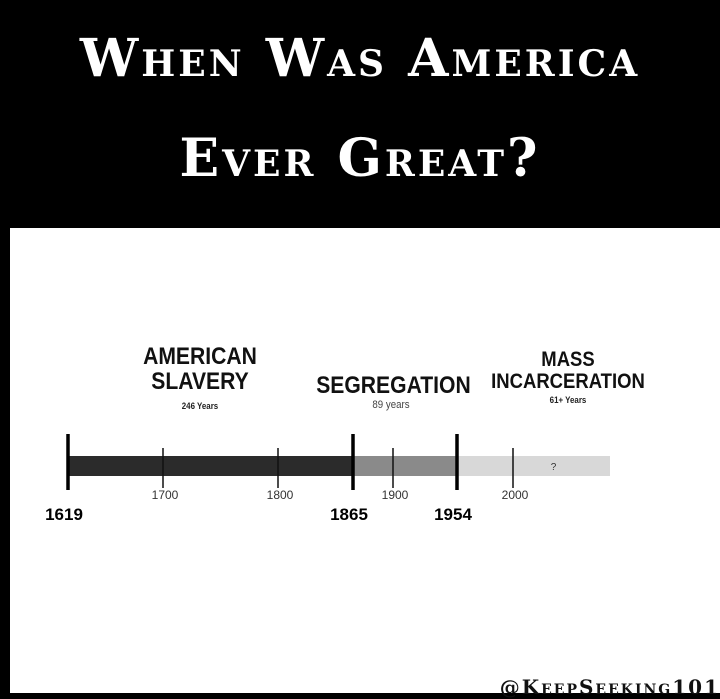 The height and width of the screenshot is (699, 720). Describe the element at coordinates (568, 359) in the screenshot. I see `era-mass-title-1: MASS` at that location.